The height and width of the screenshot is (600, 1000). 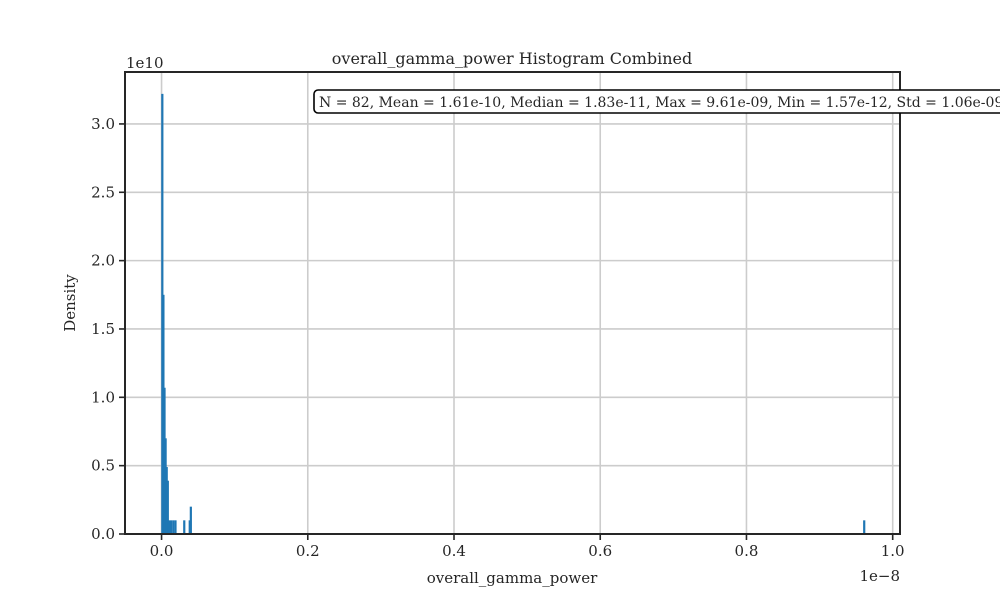 What do you see at coordinates (879, 576) in the screenshot?
I see `x-scale-label: 1e−8` at bounding box center [879, 576].